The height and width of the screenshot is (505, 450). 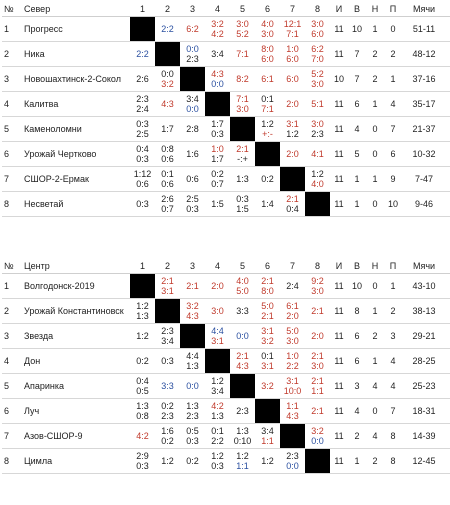 What do you see at coordinates (192, 129) in the screenshot?
I see `result-cell: 2:8` at bounding box center [192, 129].